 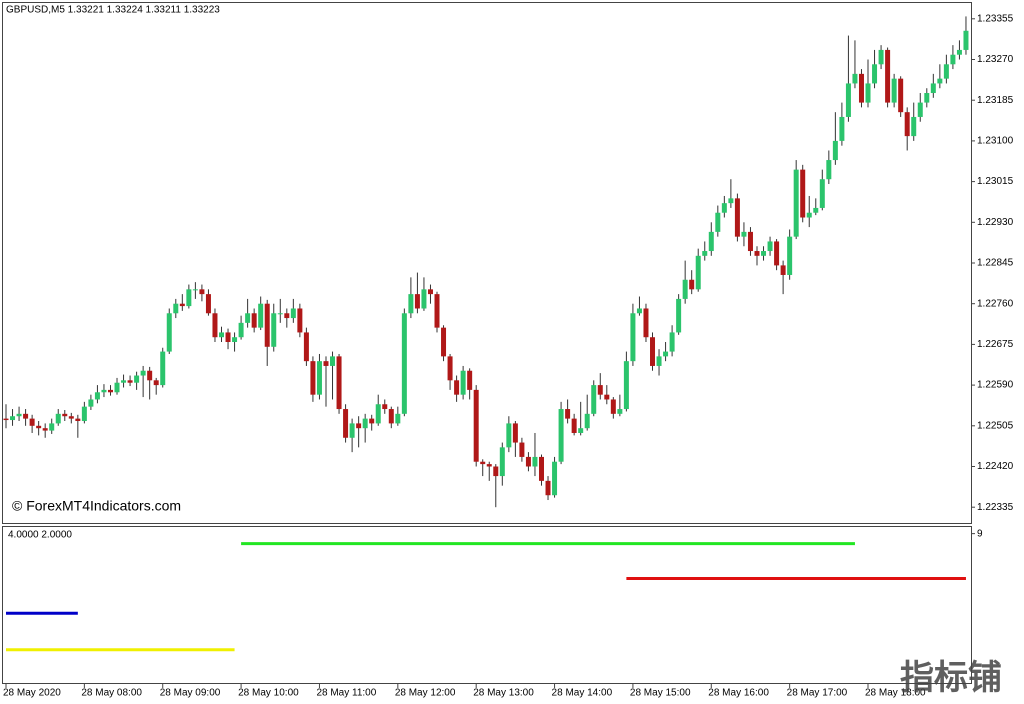 What do you see at coordinates (268, 693) in the screenshot?
I see `x-tick-label: 28 May 10:00` at bounding box center [268, 693].